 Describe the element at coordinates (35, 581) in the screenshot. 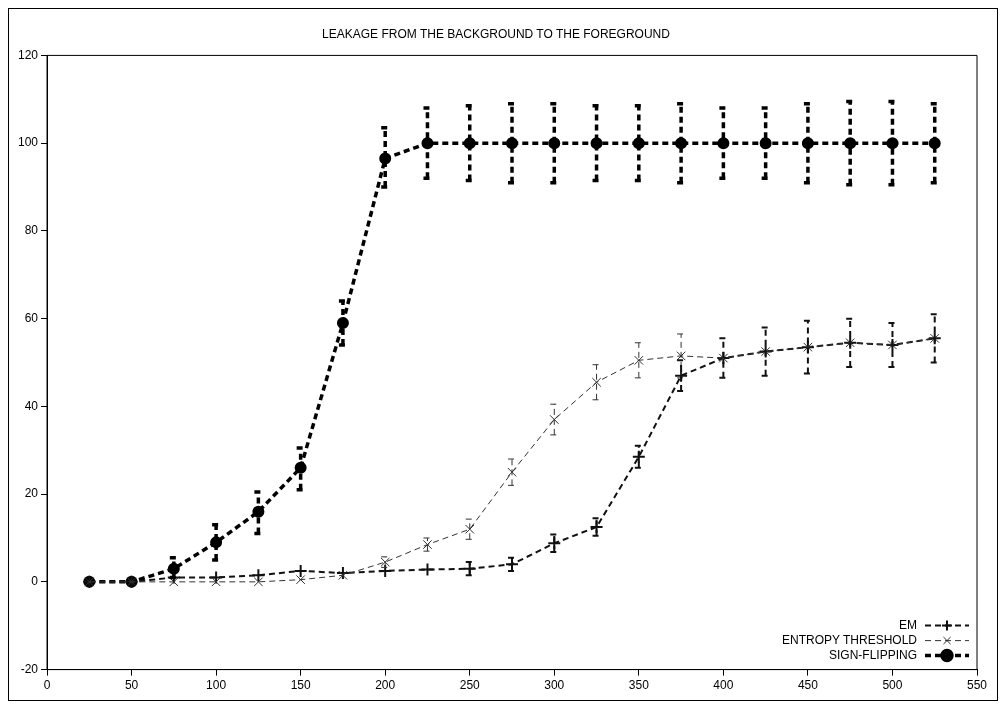

I see `y-tick-label: 0` at that location.